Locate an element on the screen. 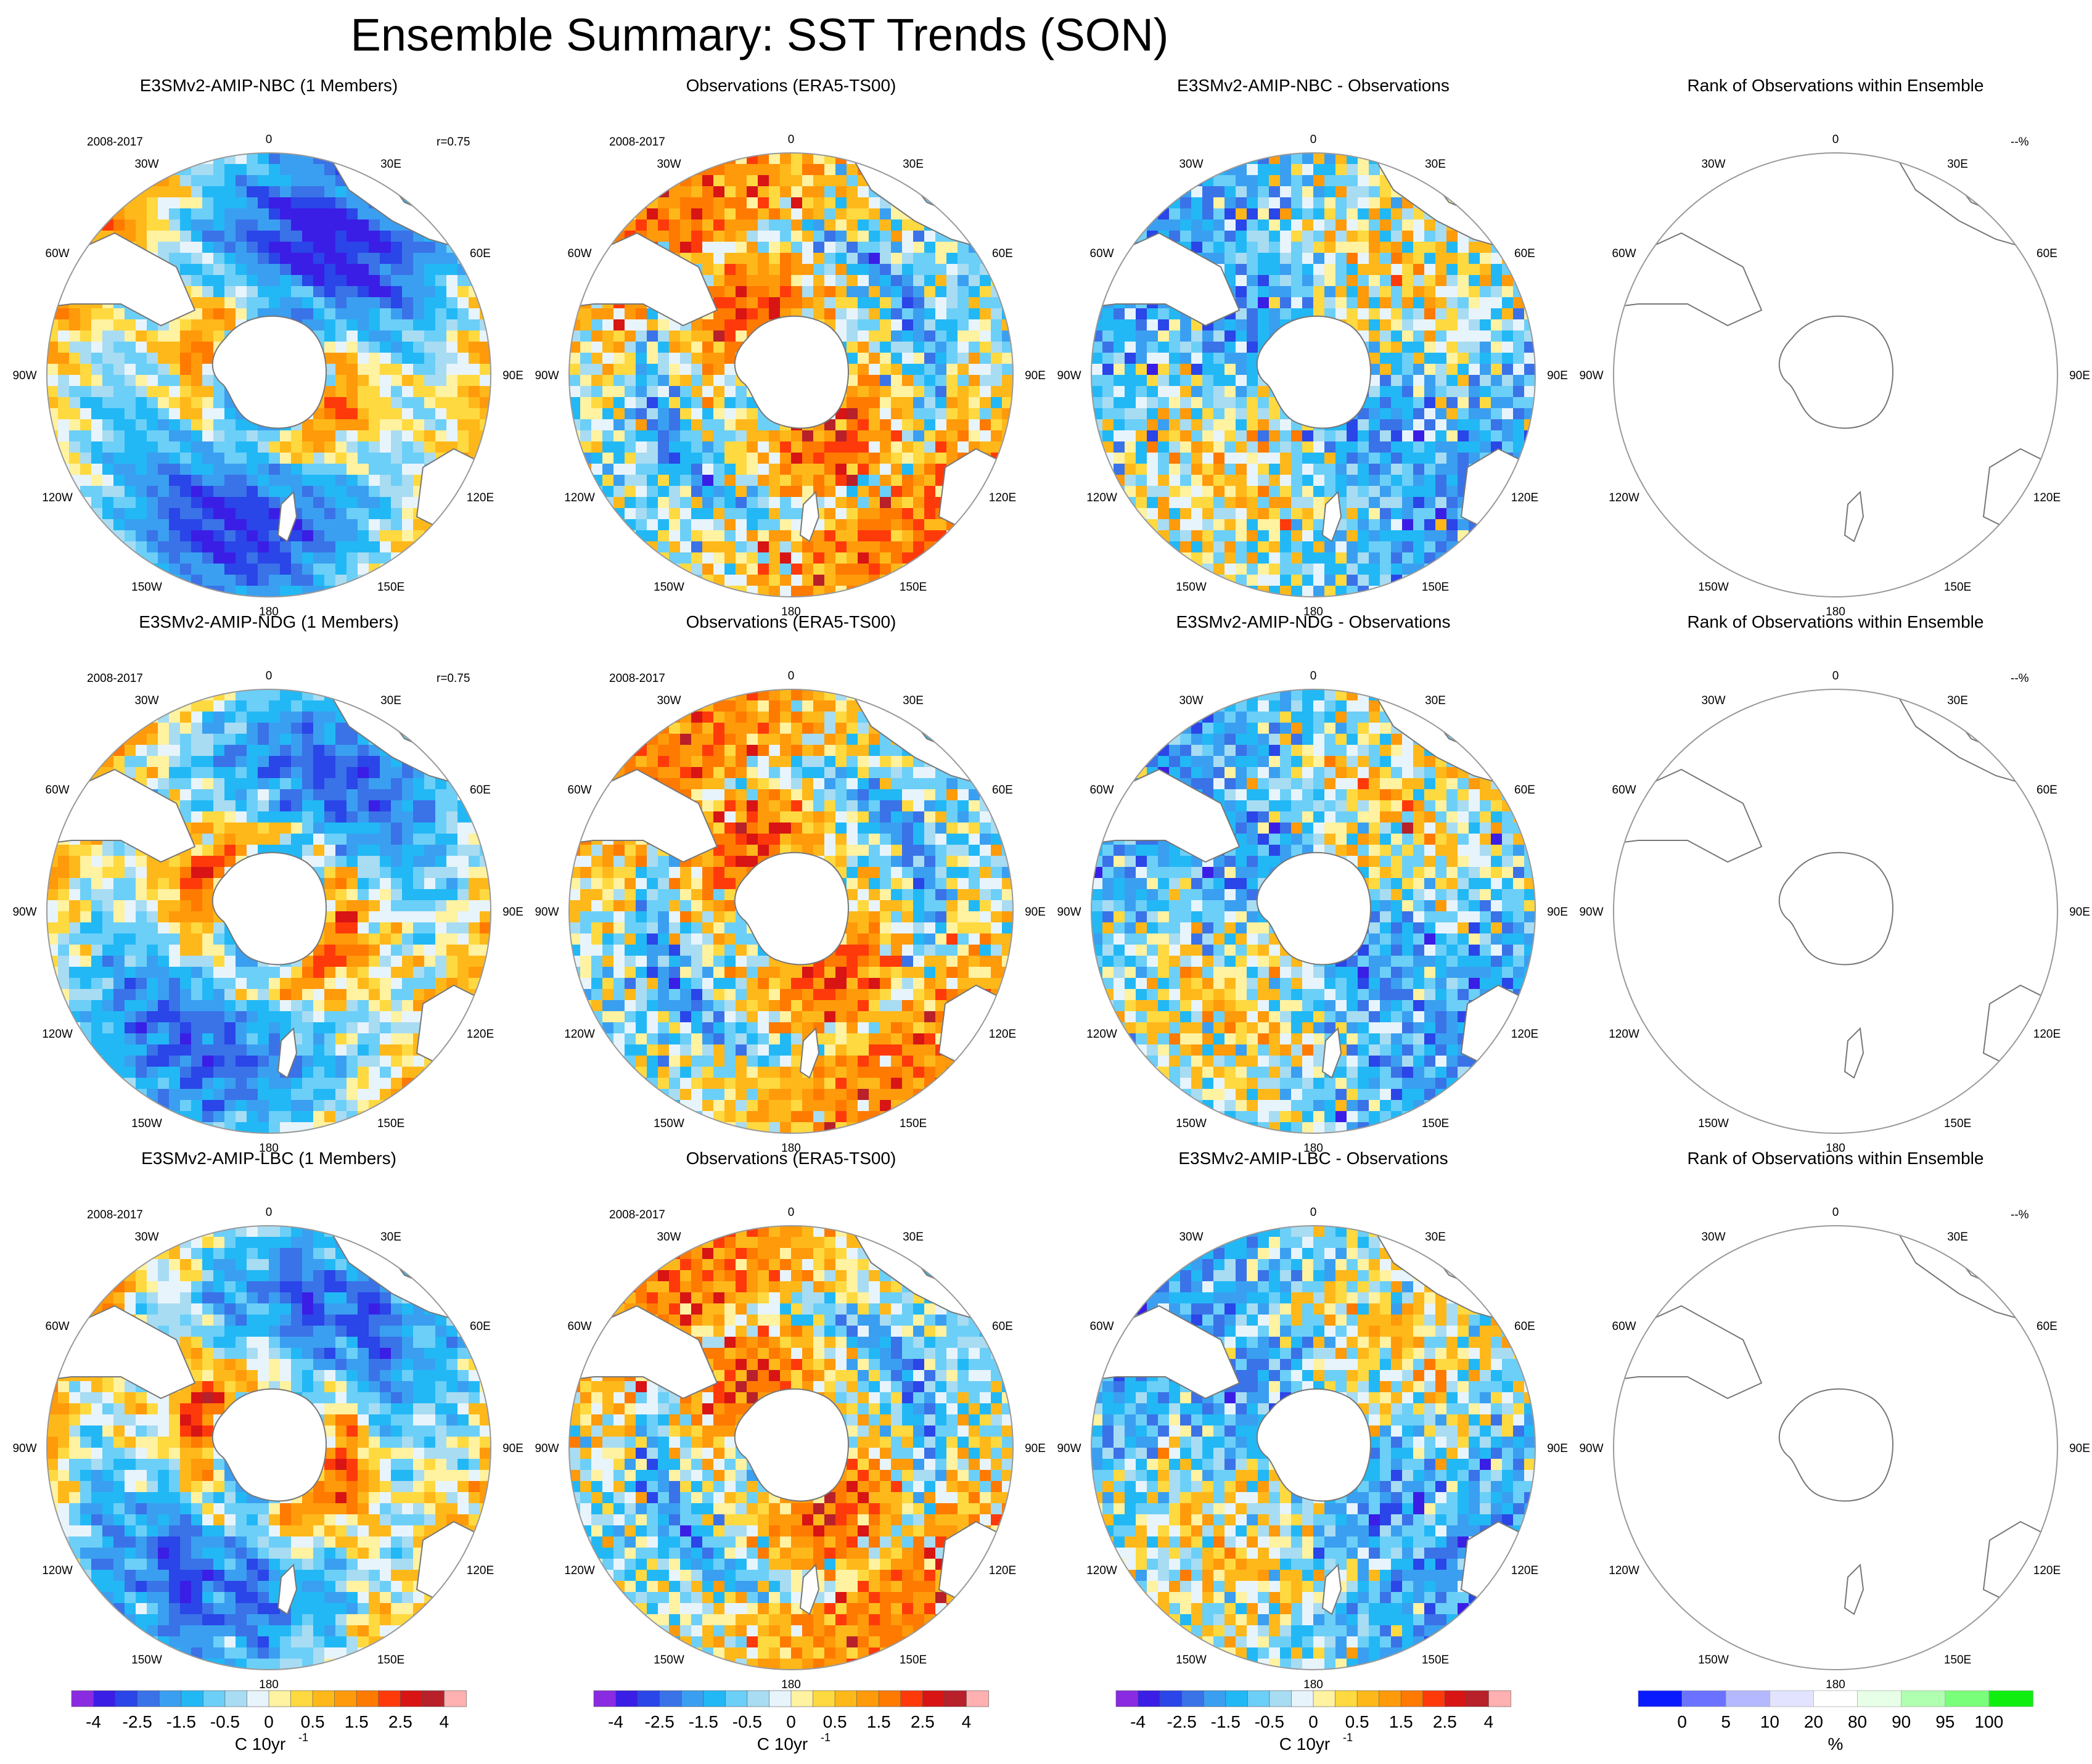 This screenshot has height=1764, width=2092. colorbar-tick-label: 2.5 is located at coordinates (400, 1721).